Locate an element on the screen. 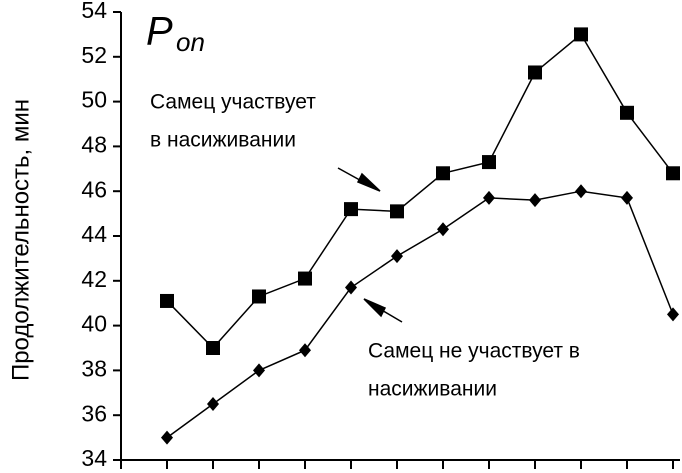 This screenshot has height=473, width=682. y-tick-label: 54 is located at coordinates (94, 11).